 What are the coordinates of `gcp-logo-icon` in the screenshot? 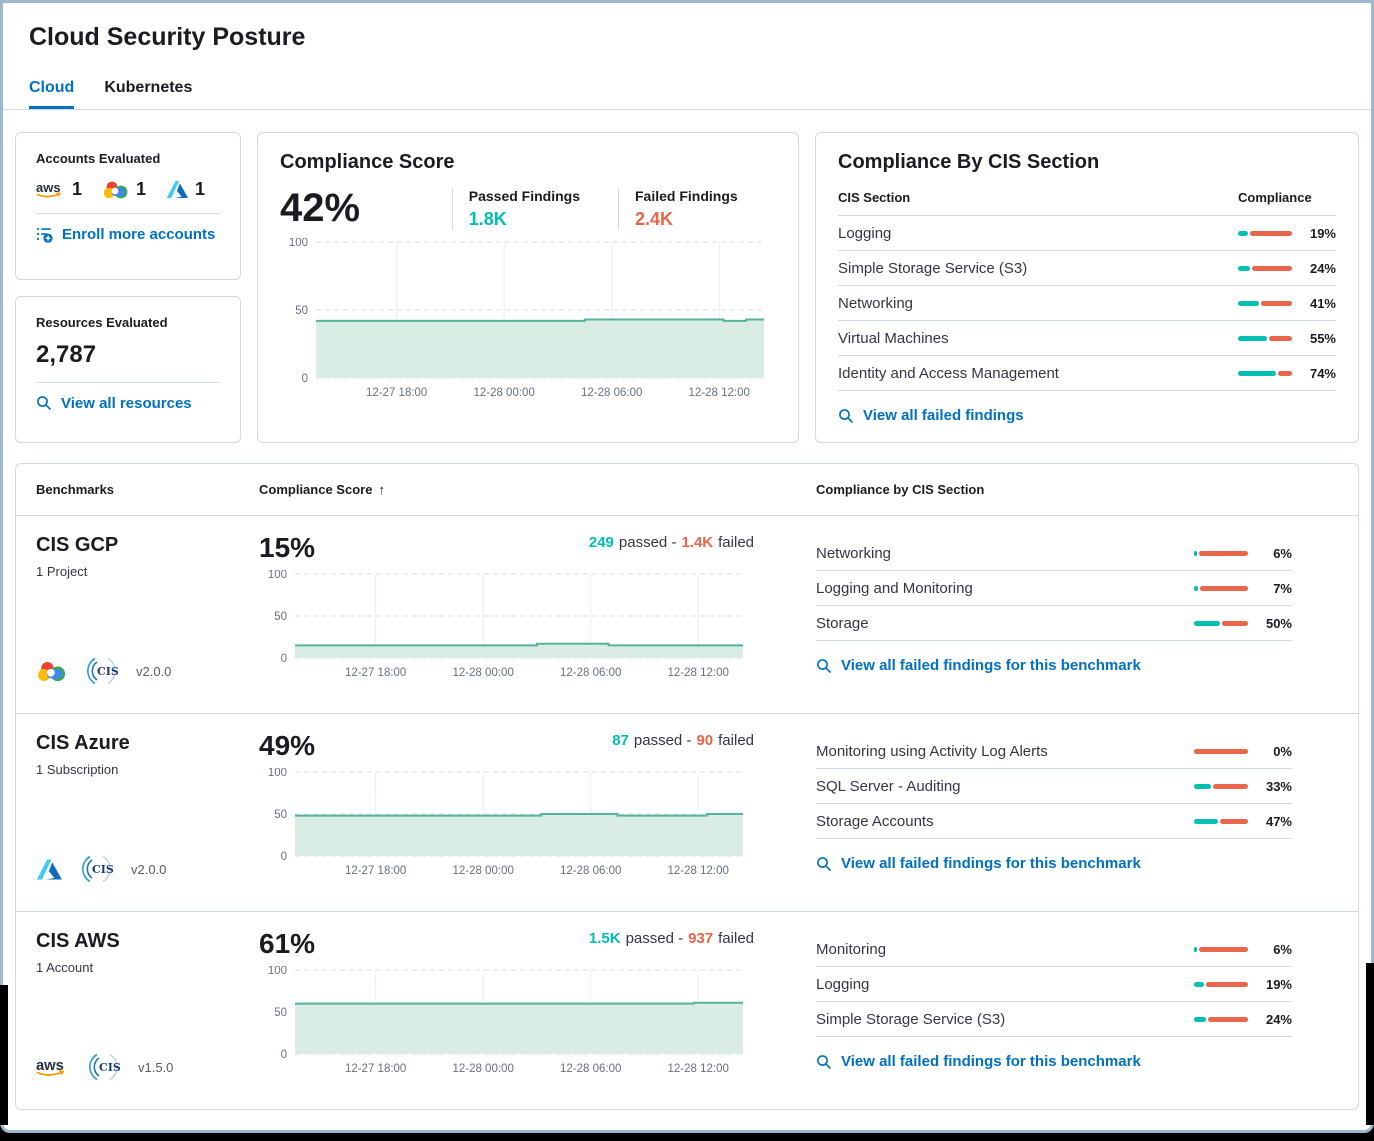 It's located at (116, 189).